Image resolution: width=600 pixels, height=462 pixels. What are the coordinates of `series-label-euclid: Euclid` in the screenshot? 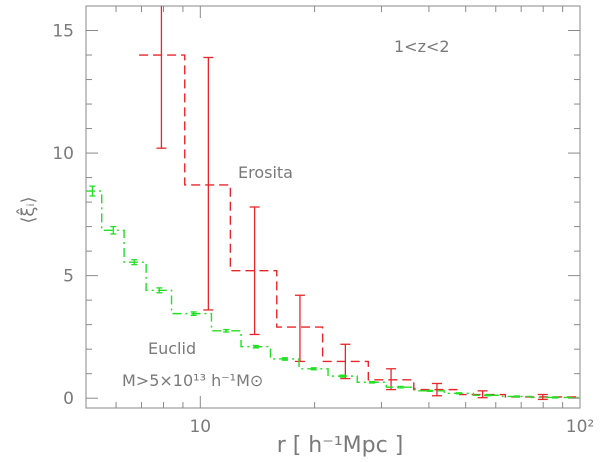 It's located at (172, 348).